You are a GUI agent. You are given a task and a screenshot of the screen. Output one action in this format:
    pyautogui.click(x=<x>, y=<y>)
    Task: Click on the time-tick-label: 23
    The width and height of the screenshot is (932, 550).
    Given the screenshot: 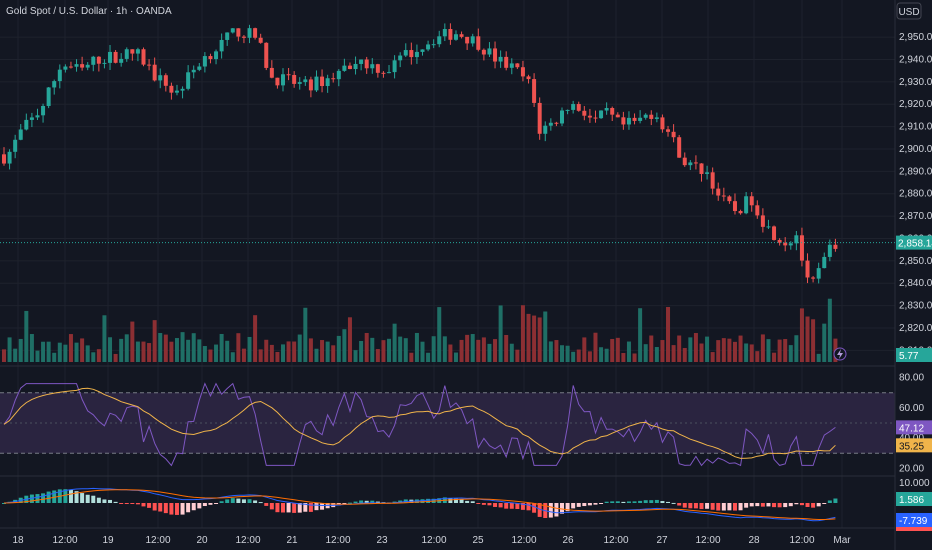 What is the action you would take?
    pyautogui.click(x=382, y=540)
    